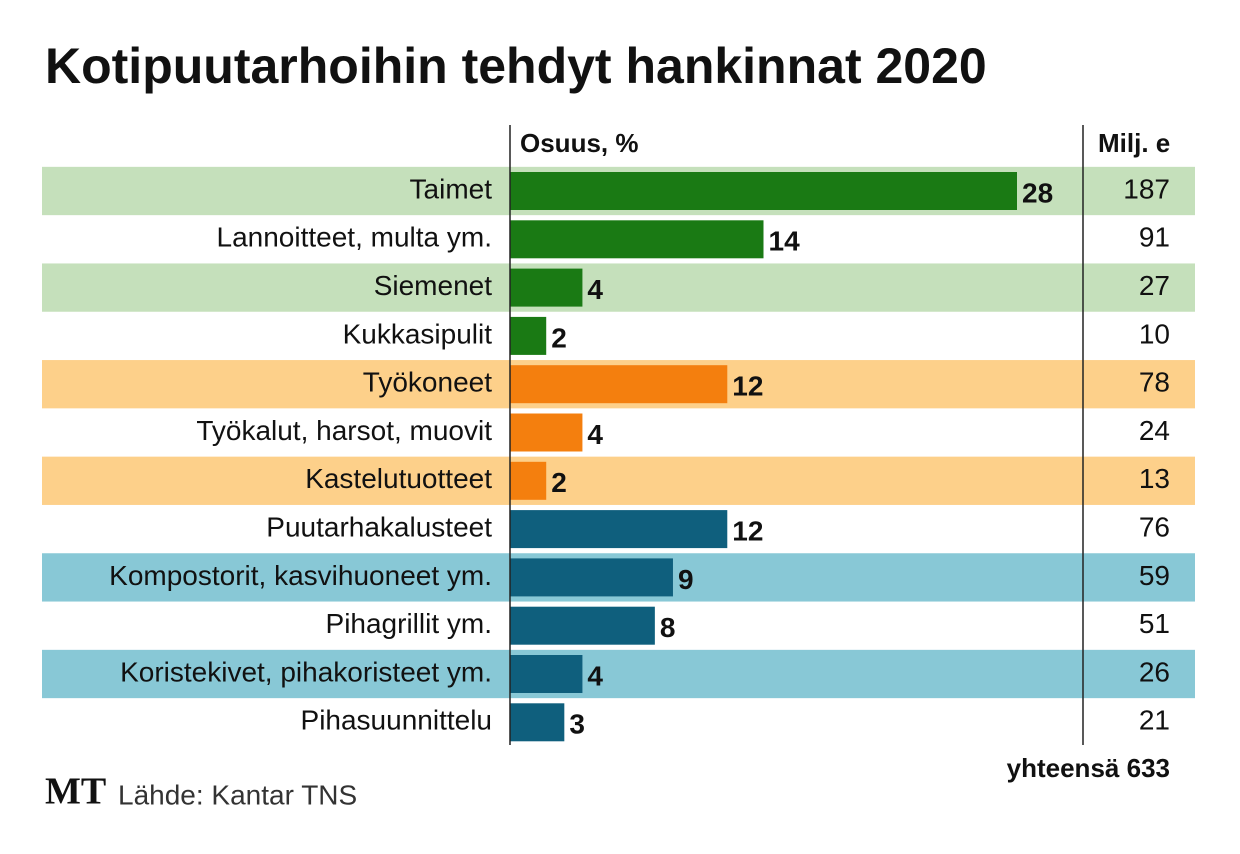 The height and width of the screenshot is (854, 1240). I want to click on category-label: Pihasuunnittelu, so click(396, 720).